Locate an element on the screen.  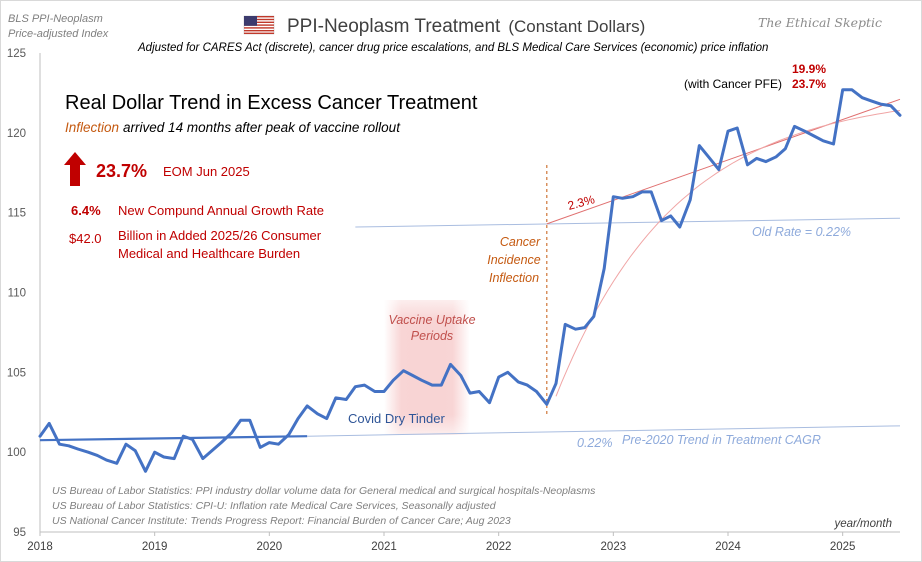
x-tick-label: 2021 is located at coordinates (384, 547).